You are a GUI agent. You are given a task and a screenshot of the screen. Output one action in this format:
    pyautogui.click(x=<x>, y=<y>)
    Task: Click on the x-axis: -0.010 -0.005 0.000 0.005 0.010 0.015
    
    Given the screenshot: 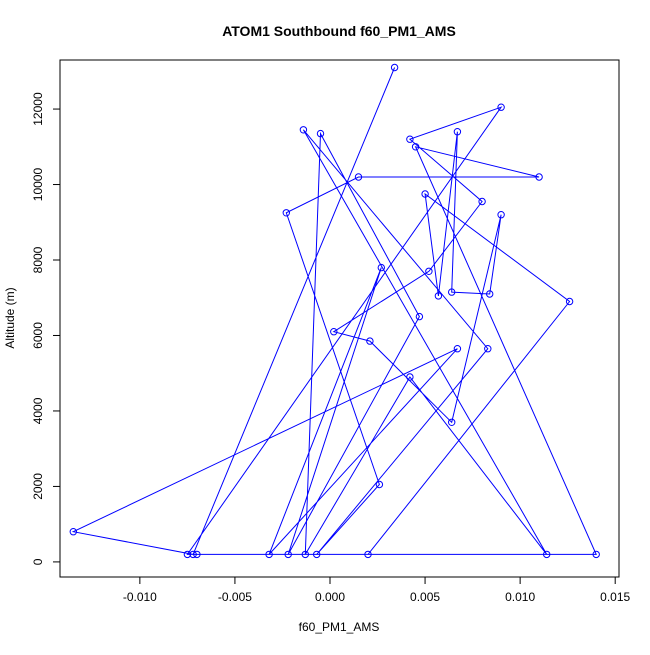 What is the action you would take?
    pyautogui.click(x=377, y=590)
    